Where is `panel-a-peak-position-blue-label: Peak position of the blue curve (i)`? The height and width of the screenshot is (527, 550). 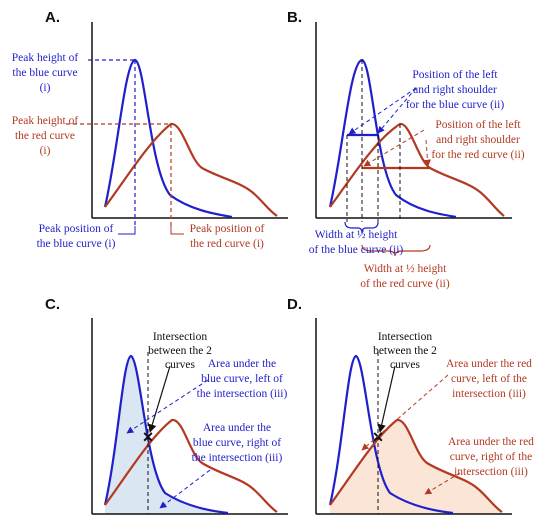 panel-a-peak-position-blue-label: Peak position of the blue curve (i) is located at coordinates (76, 236).